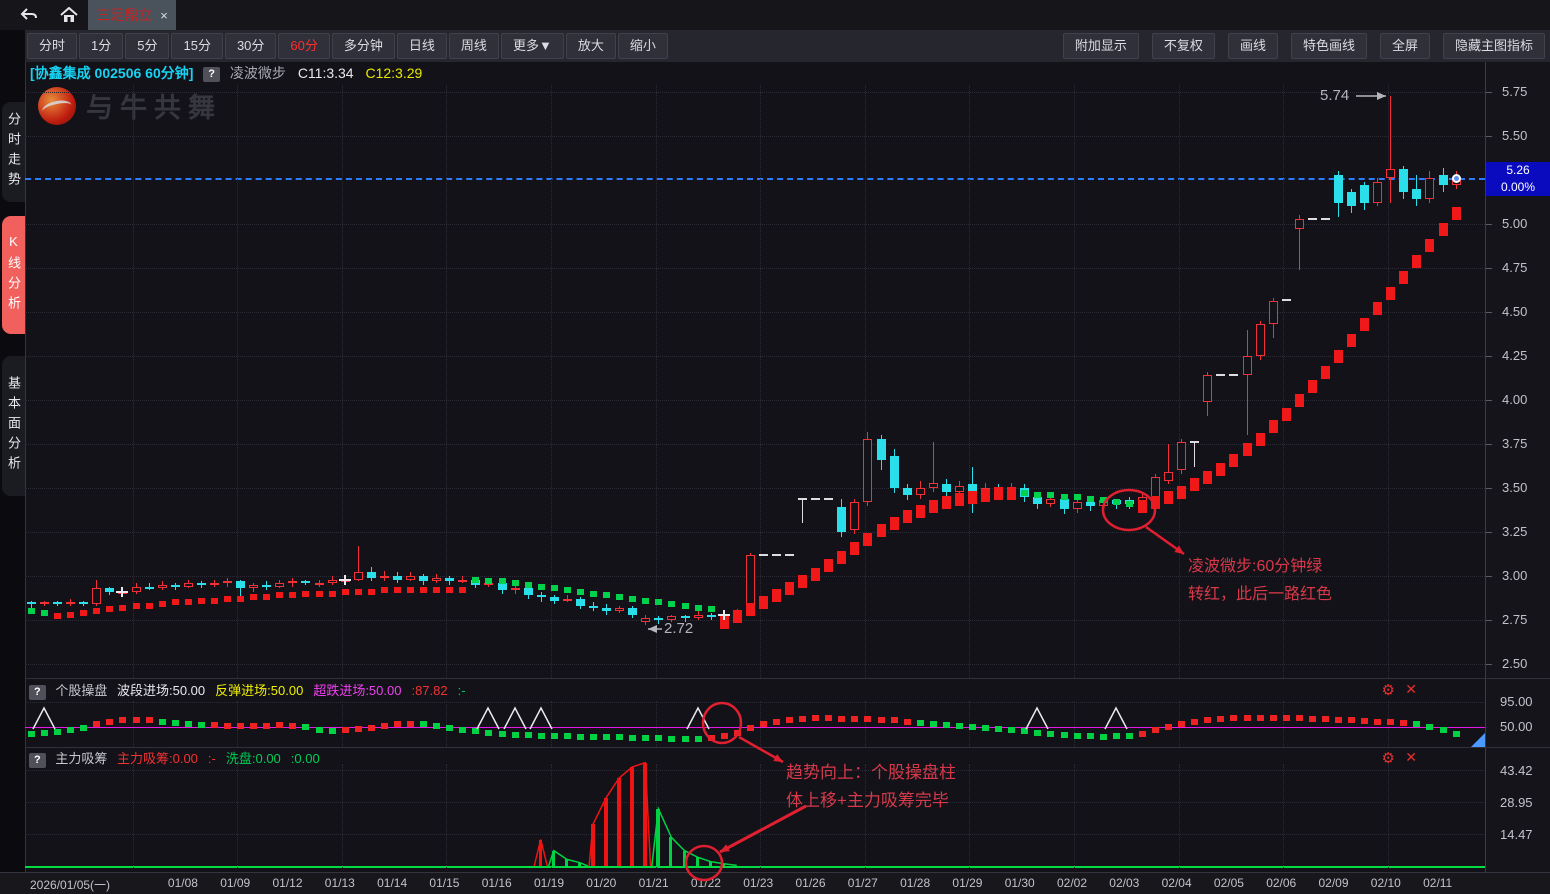 The width and height of the screenshot is (1550, 894). Describe the element at coordinates (421, 46) in the screenshot. I see `toolbar-button-日线: 日线` at that location.